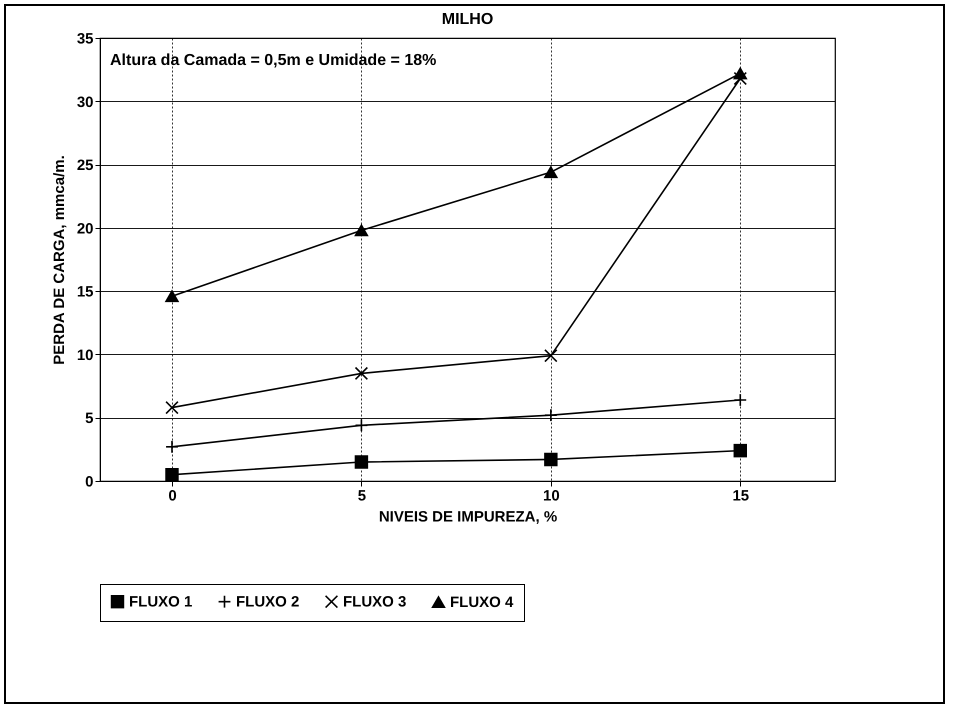 The width and height of the screenshot is (953, 712). I want to click on legend-label: FLUXO 2, so click(268, 602).